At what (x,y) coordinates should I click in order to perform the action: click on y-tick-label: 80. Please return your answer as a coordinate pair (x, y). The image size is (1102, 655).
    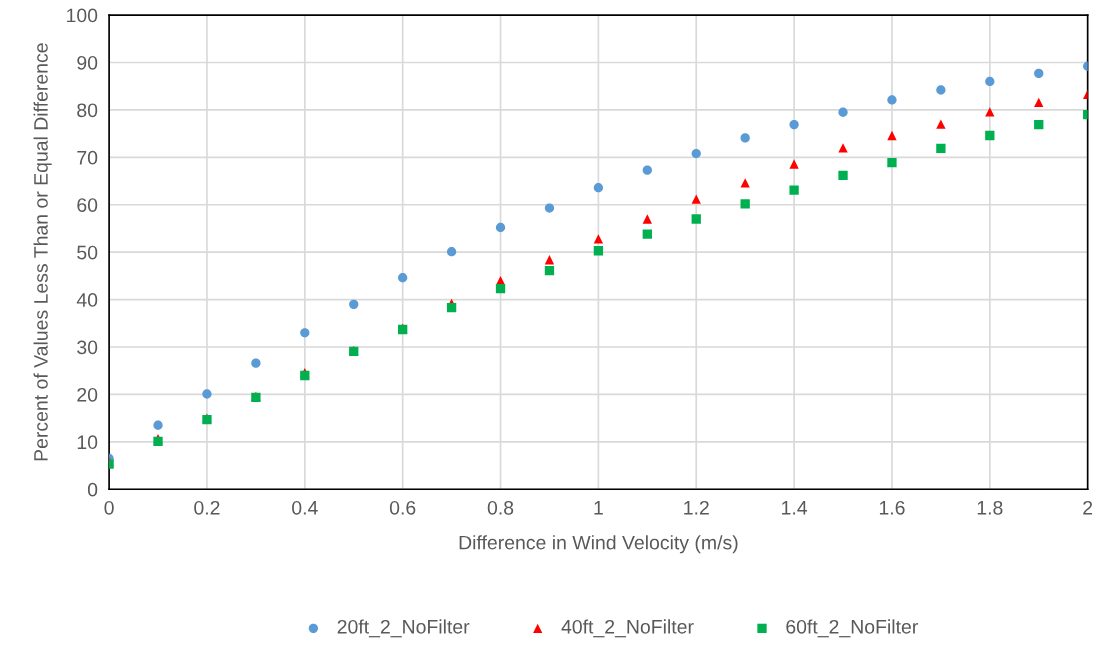
    Looking at the image, I should click on (87, 110).